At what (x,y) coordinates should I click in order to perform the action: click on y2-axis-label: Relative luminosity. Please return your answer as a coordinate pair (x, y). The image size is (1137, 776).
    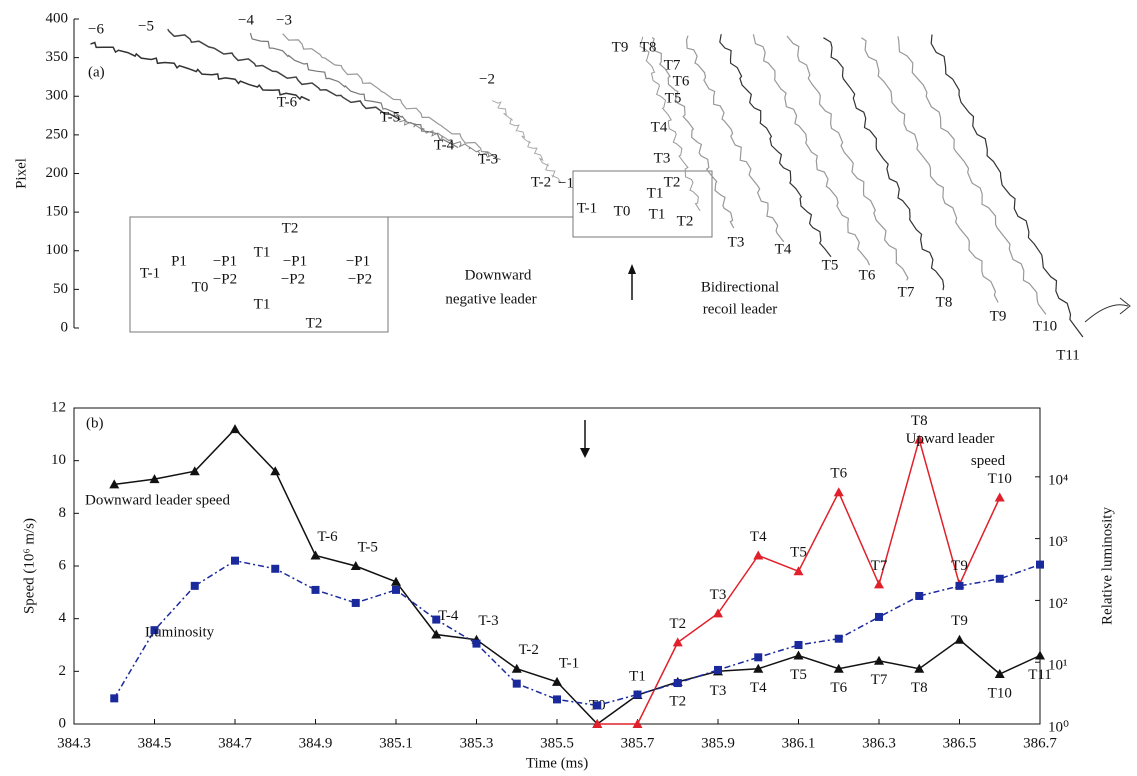
    Looking at the image, I should click on (1107, 566).